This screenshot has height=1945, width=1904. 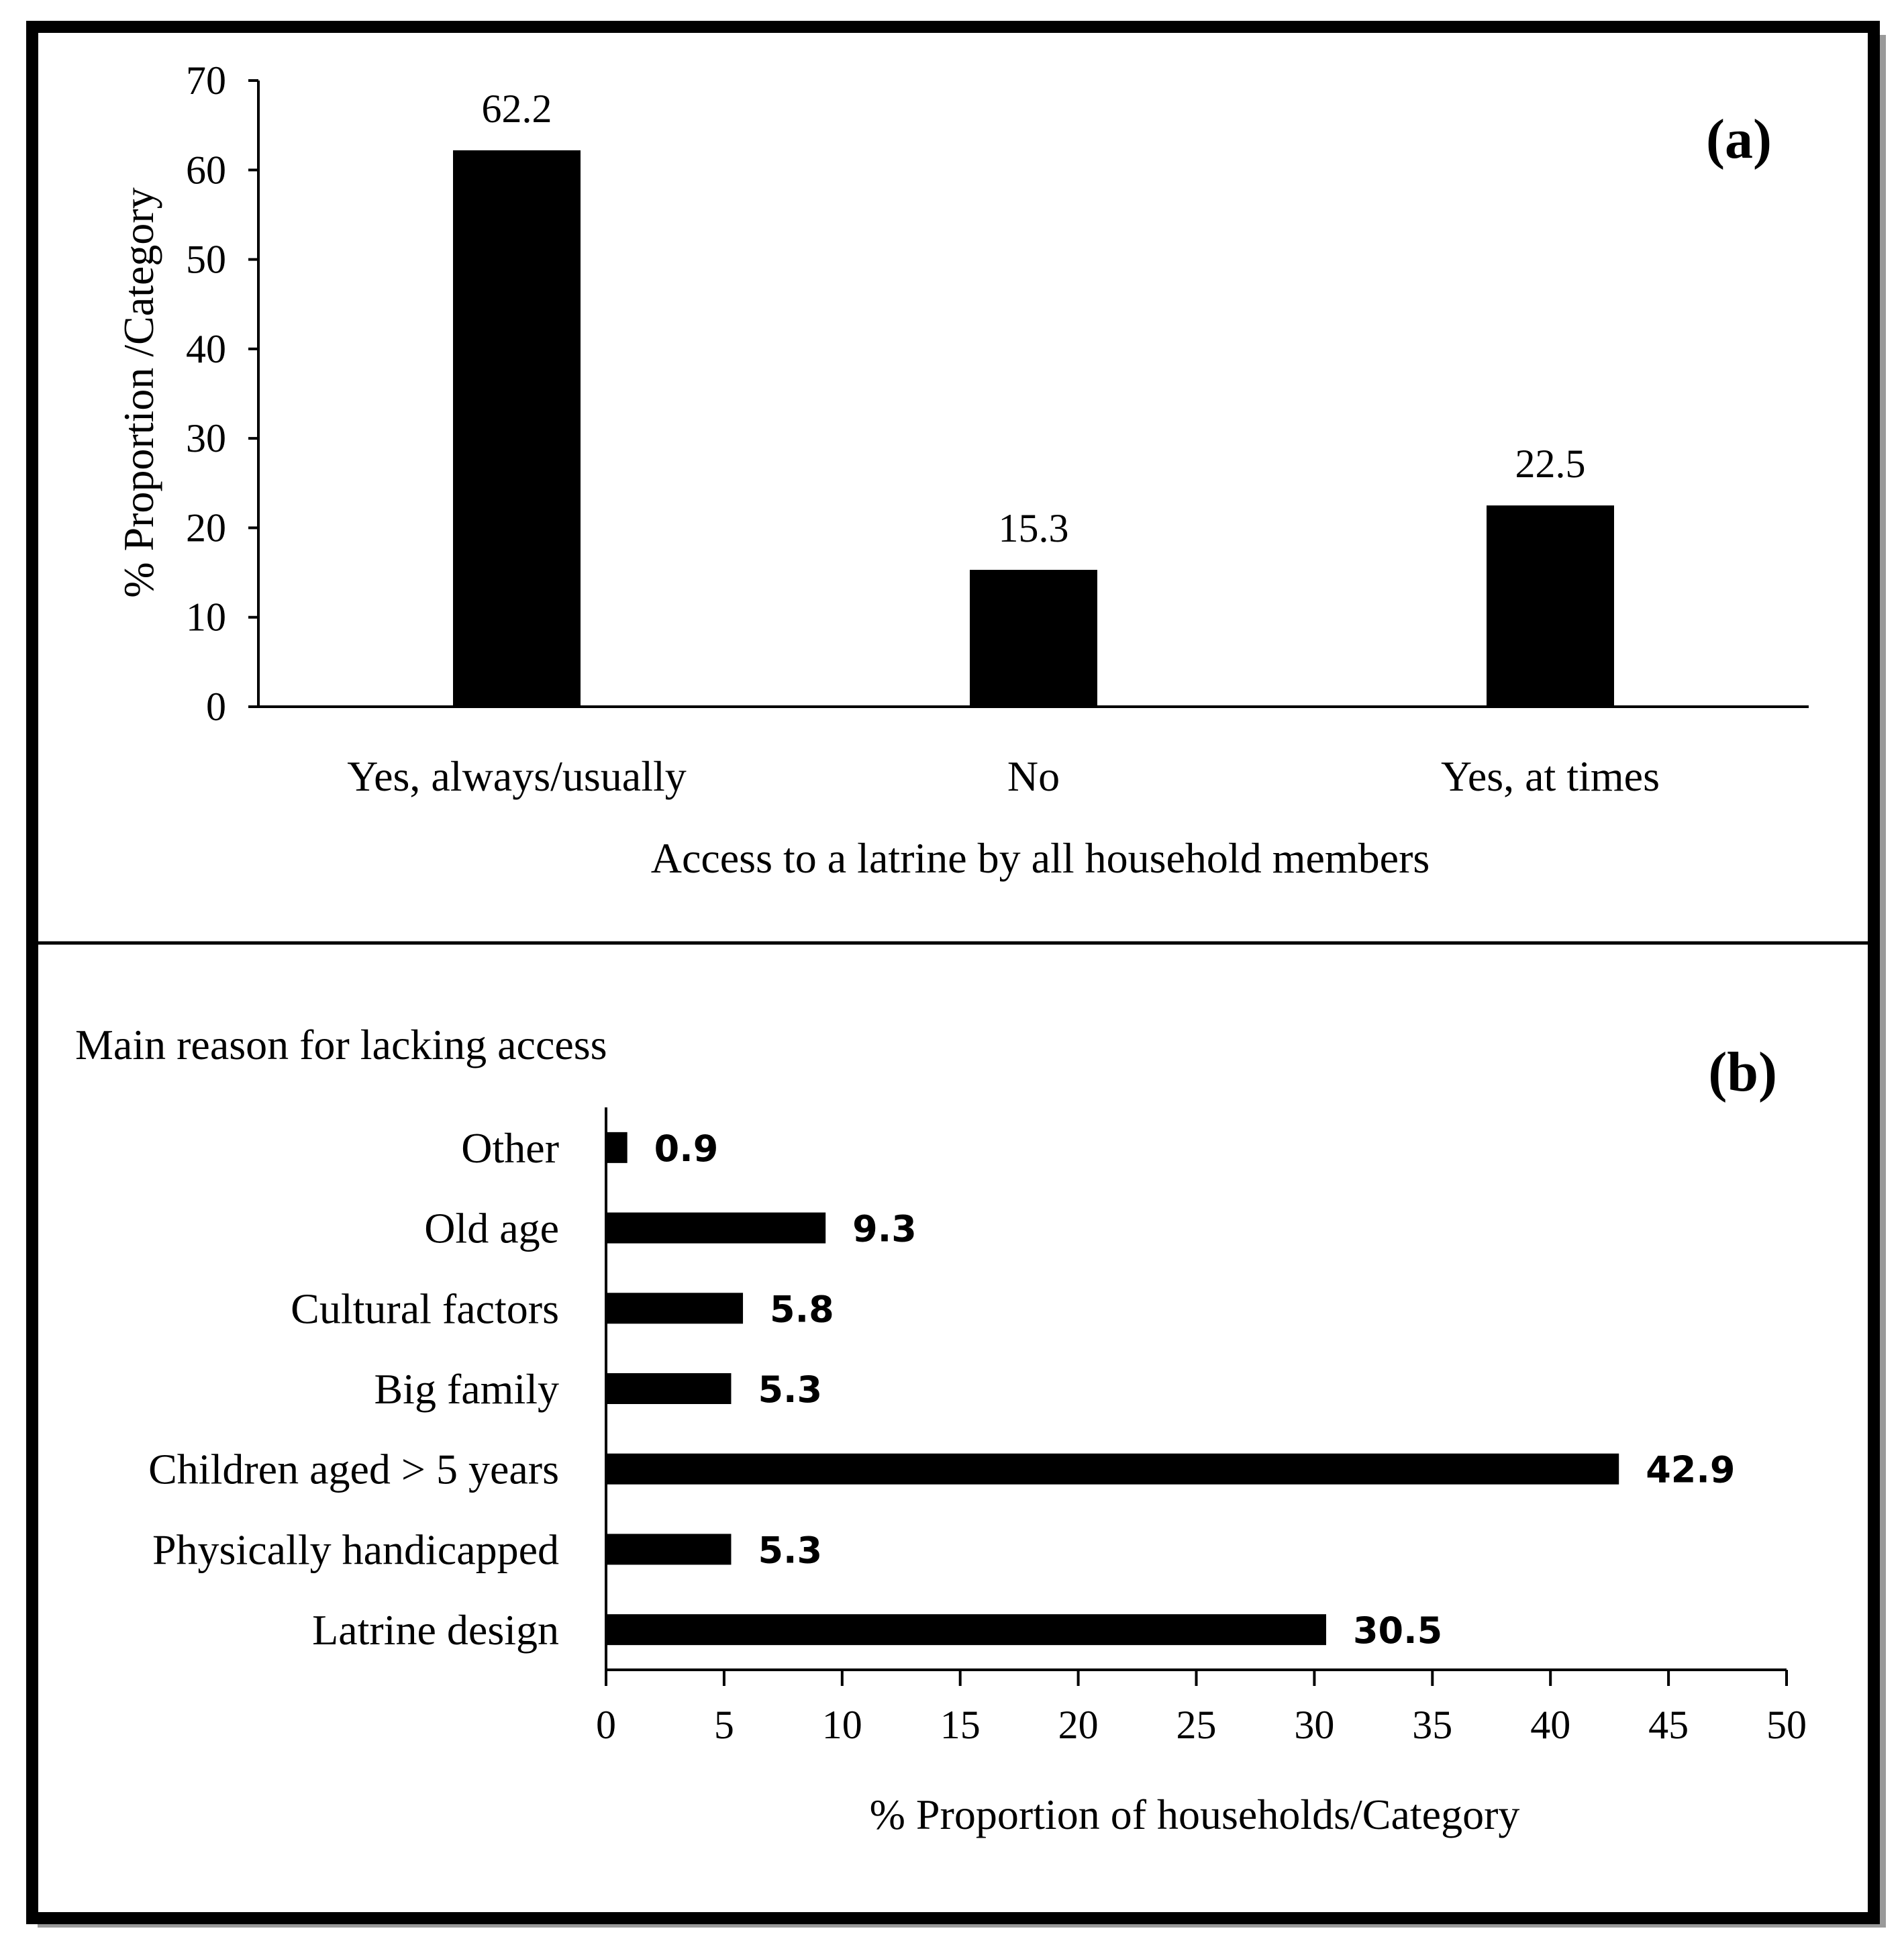 I want to click on panel-b-x-tick-label: 45, so click(x=1668, y=1725).